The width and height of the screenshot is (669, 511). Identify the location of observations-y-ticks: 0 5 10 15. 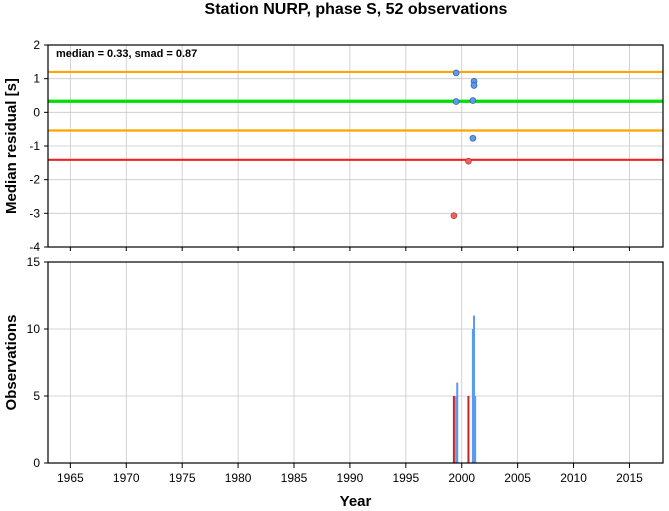
(37, 362).